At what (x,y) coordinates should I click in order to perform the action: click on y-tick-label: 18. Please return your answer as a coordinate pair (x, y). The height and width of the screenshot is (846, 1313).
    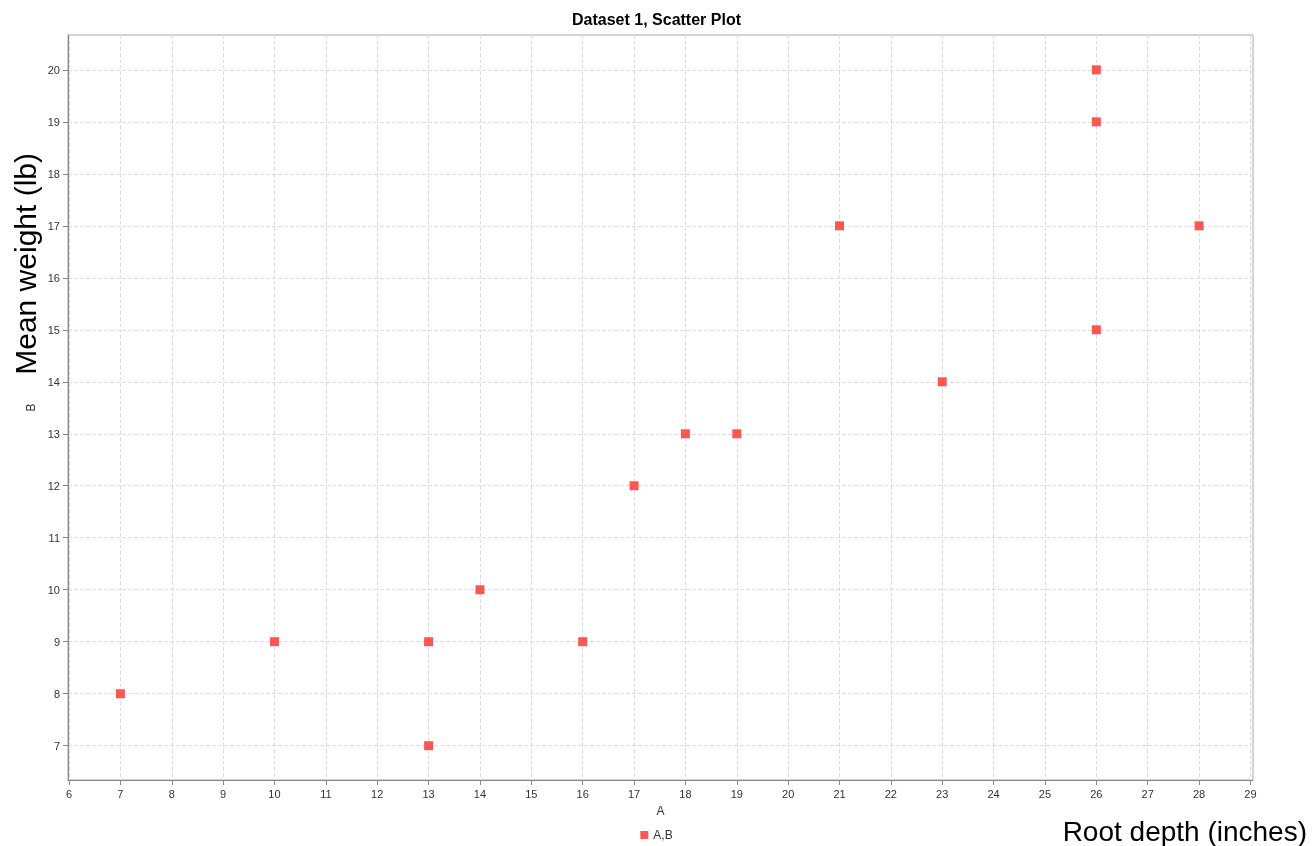
    Looking at the image, I should click on (53, 173).